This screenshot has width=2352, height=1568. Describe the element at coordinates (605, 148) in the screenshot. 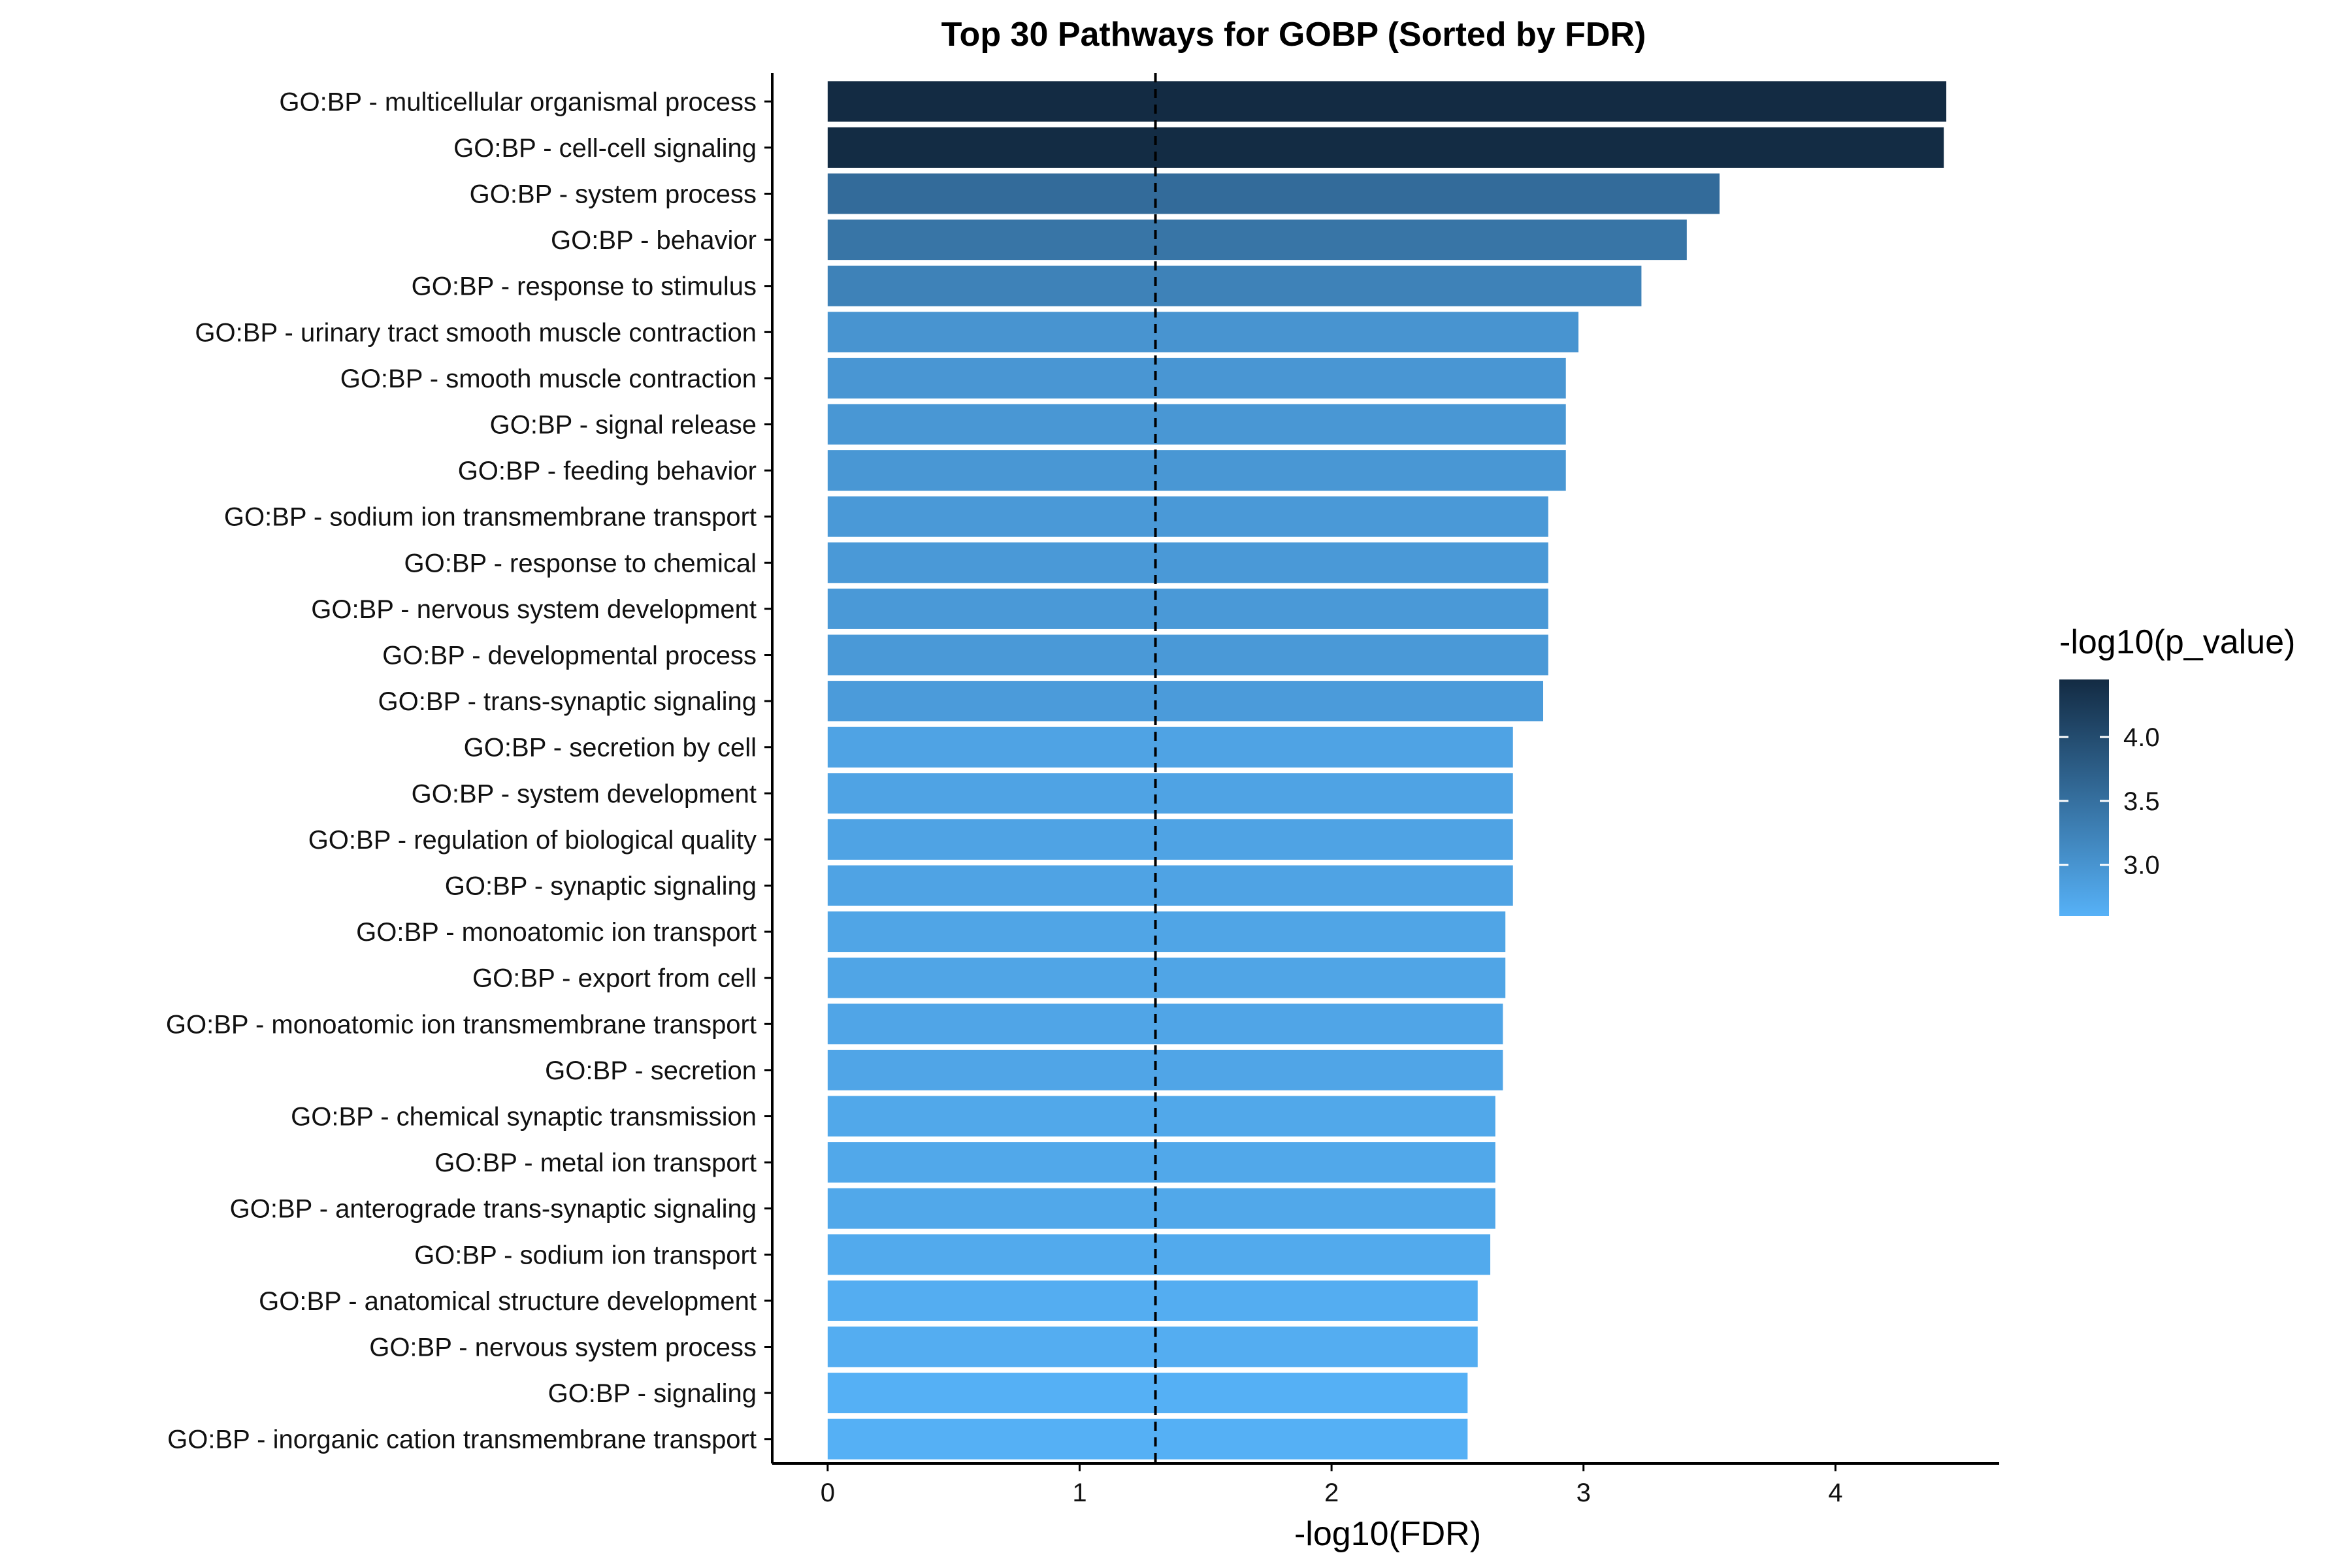

I see `category-label-2: GO:BP - cell-cell signaling` at that location.